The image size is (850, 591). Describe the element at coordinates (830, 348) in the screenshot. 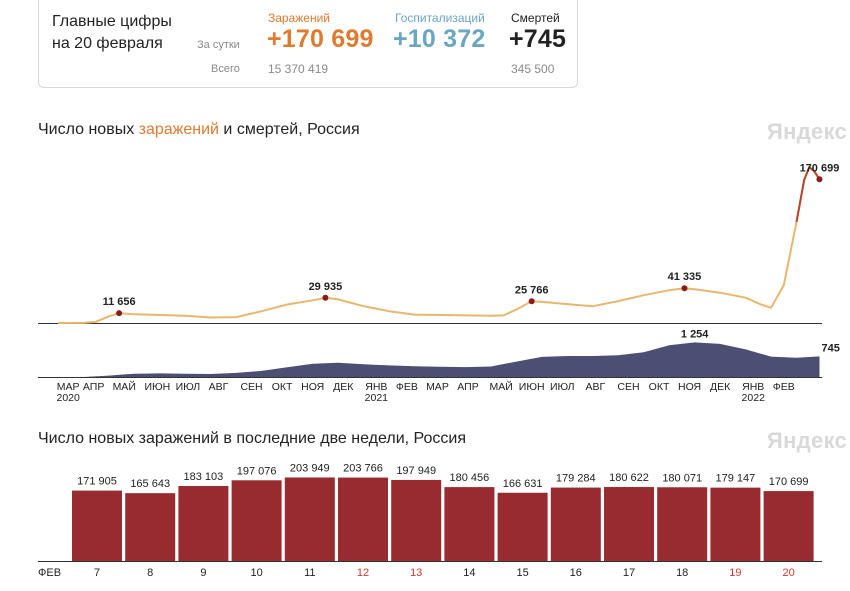

I see `chart1-deaths-peak-label: 745` at that location.